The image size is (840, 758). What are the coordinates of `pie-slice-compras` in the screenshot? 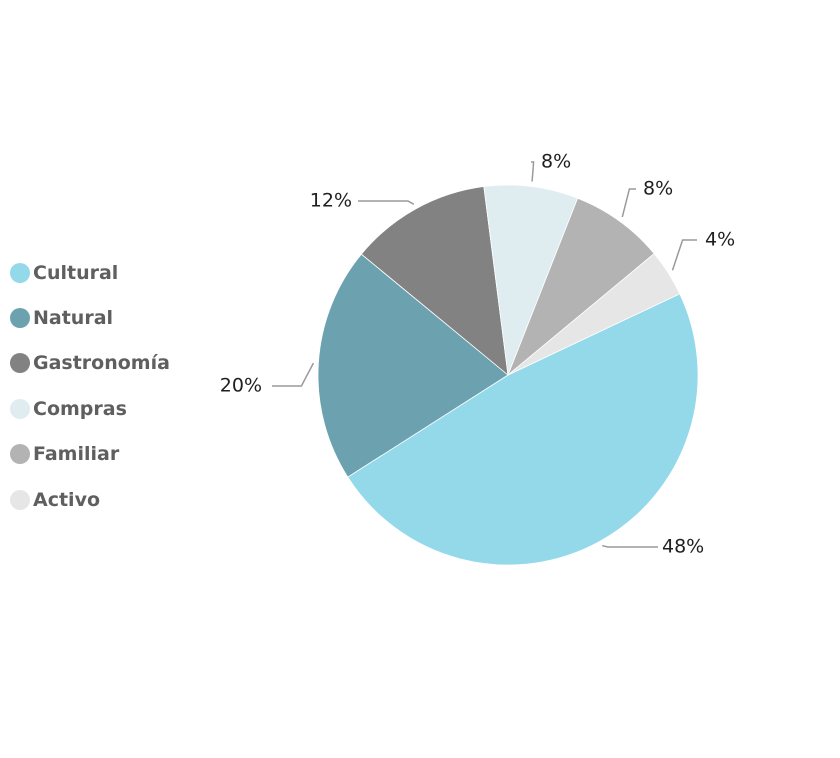 It's located at (531, 280).